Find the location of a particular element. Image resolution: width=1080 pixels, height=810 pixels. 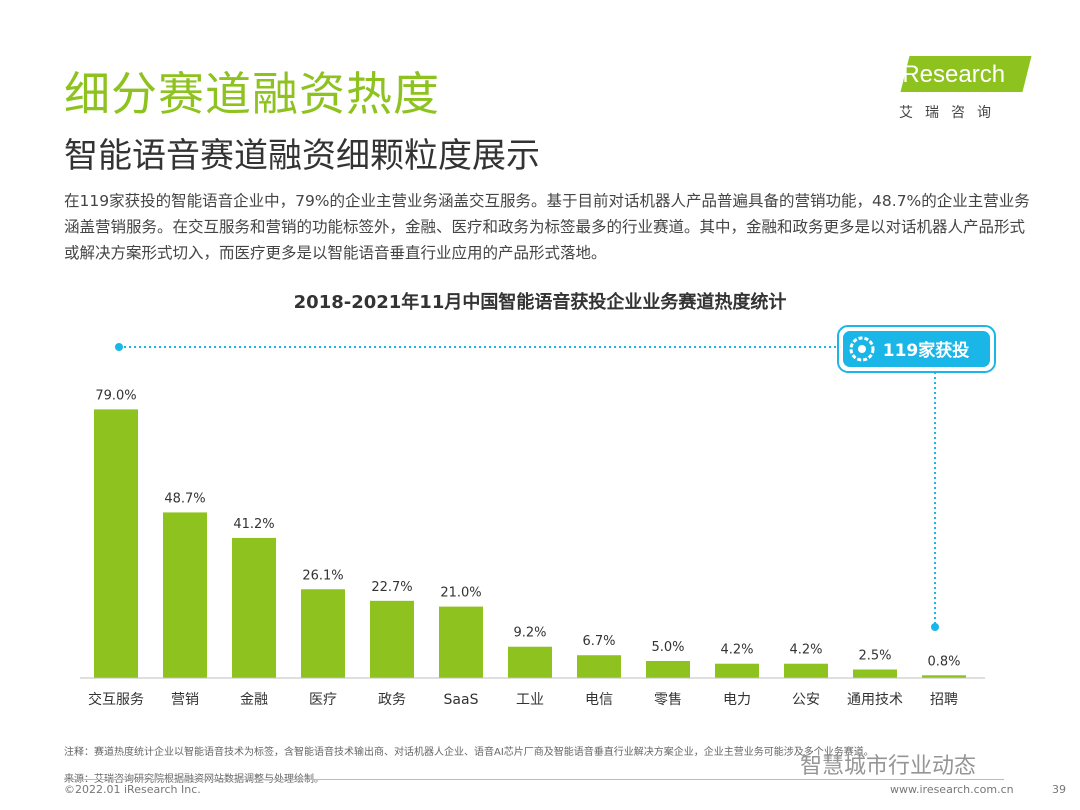

page-subtitle: 智能语音赛道融资细颗粒度展示 is located at coordinates (302, 156).